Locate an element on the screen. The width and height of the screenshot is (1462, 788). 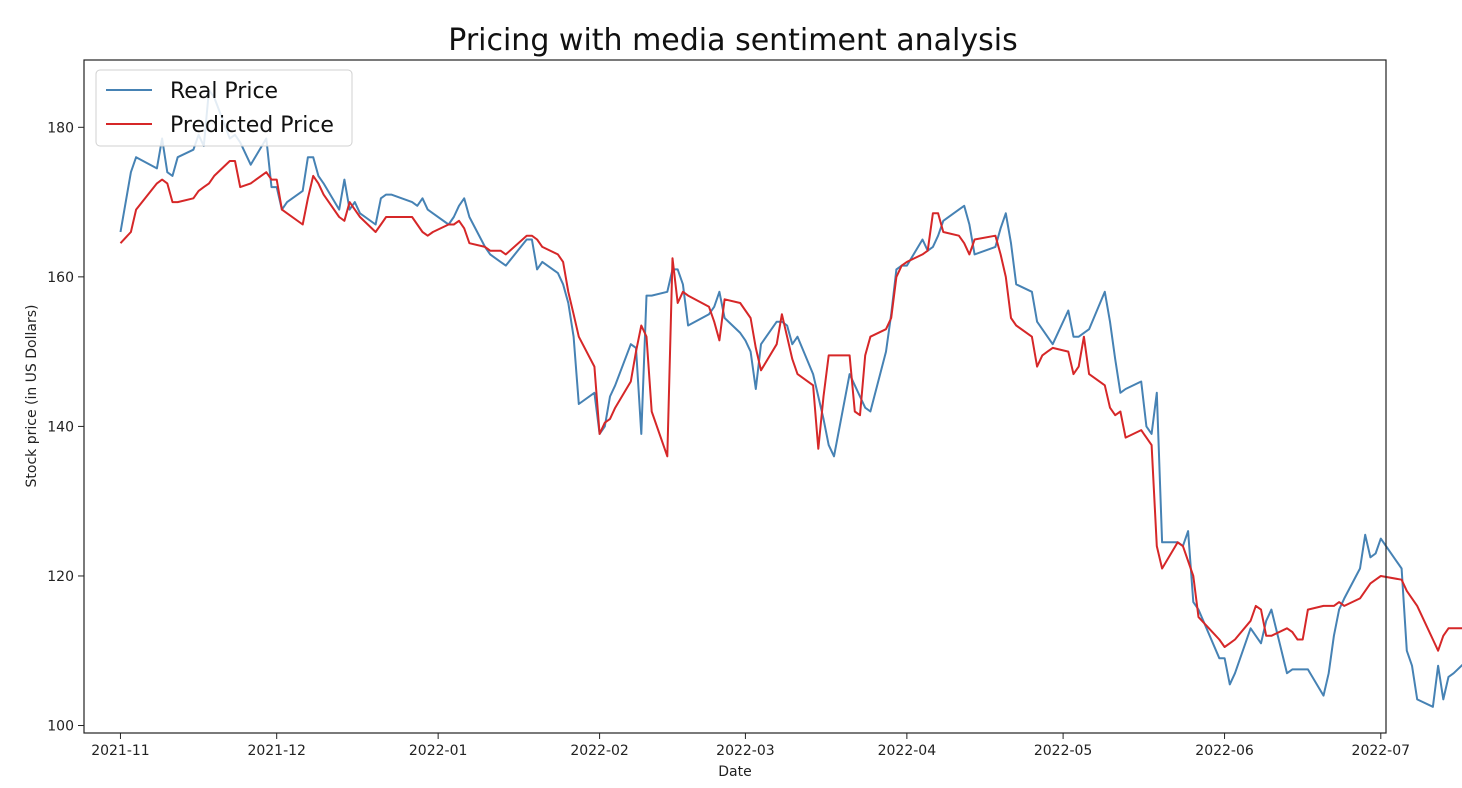
legend-real-price-label: Real Price is located at coordinates (224, 91).